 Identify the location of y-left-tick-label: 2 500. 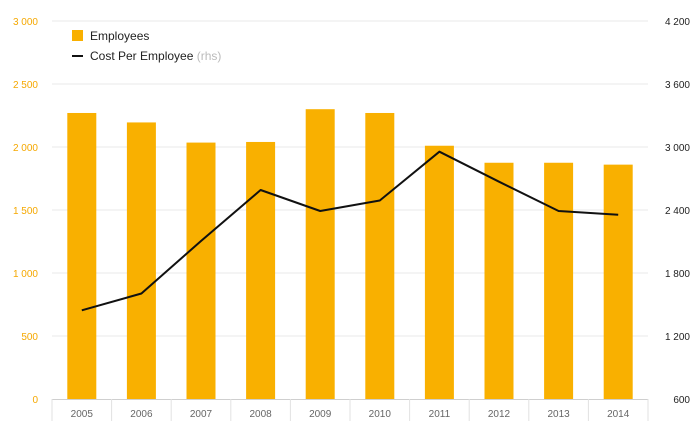
(25, 85).